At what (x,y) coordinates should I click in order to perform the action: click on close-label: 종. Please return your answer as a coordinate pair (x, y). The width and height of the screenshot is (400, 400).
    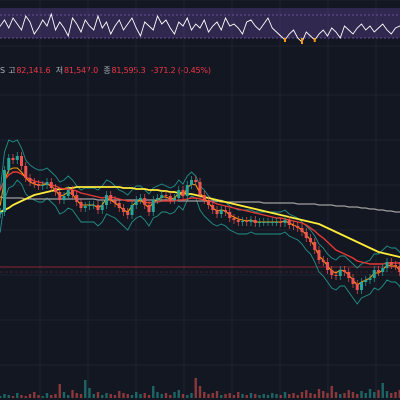
    Looking at the image, I should click on (107, 70).